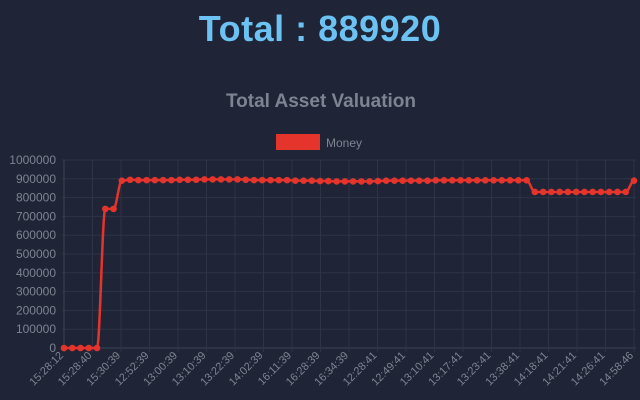 The height and width of the screenshot is (400, 640). Describe the element at coordinates (241, 28) in the screenshot. I see `total-label: Total` at that location.